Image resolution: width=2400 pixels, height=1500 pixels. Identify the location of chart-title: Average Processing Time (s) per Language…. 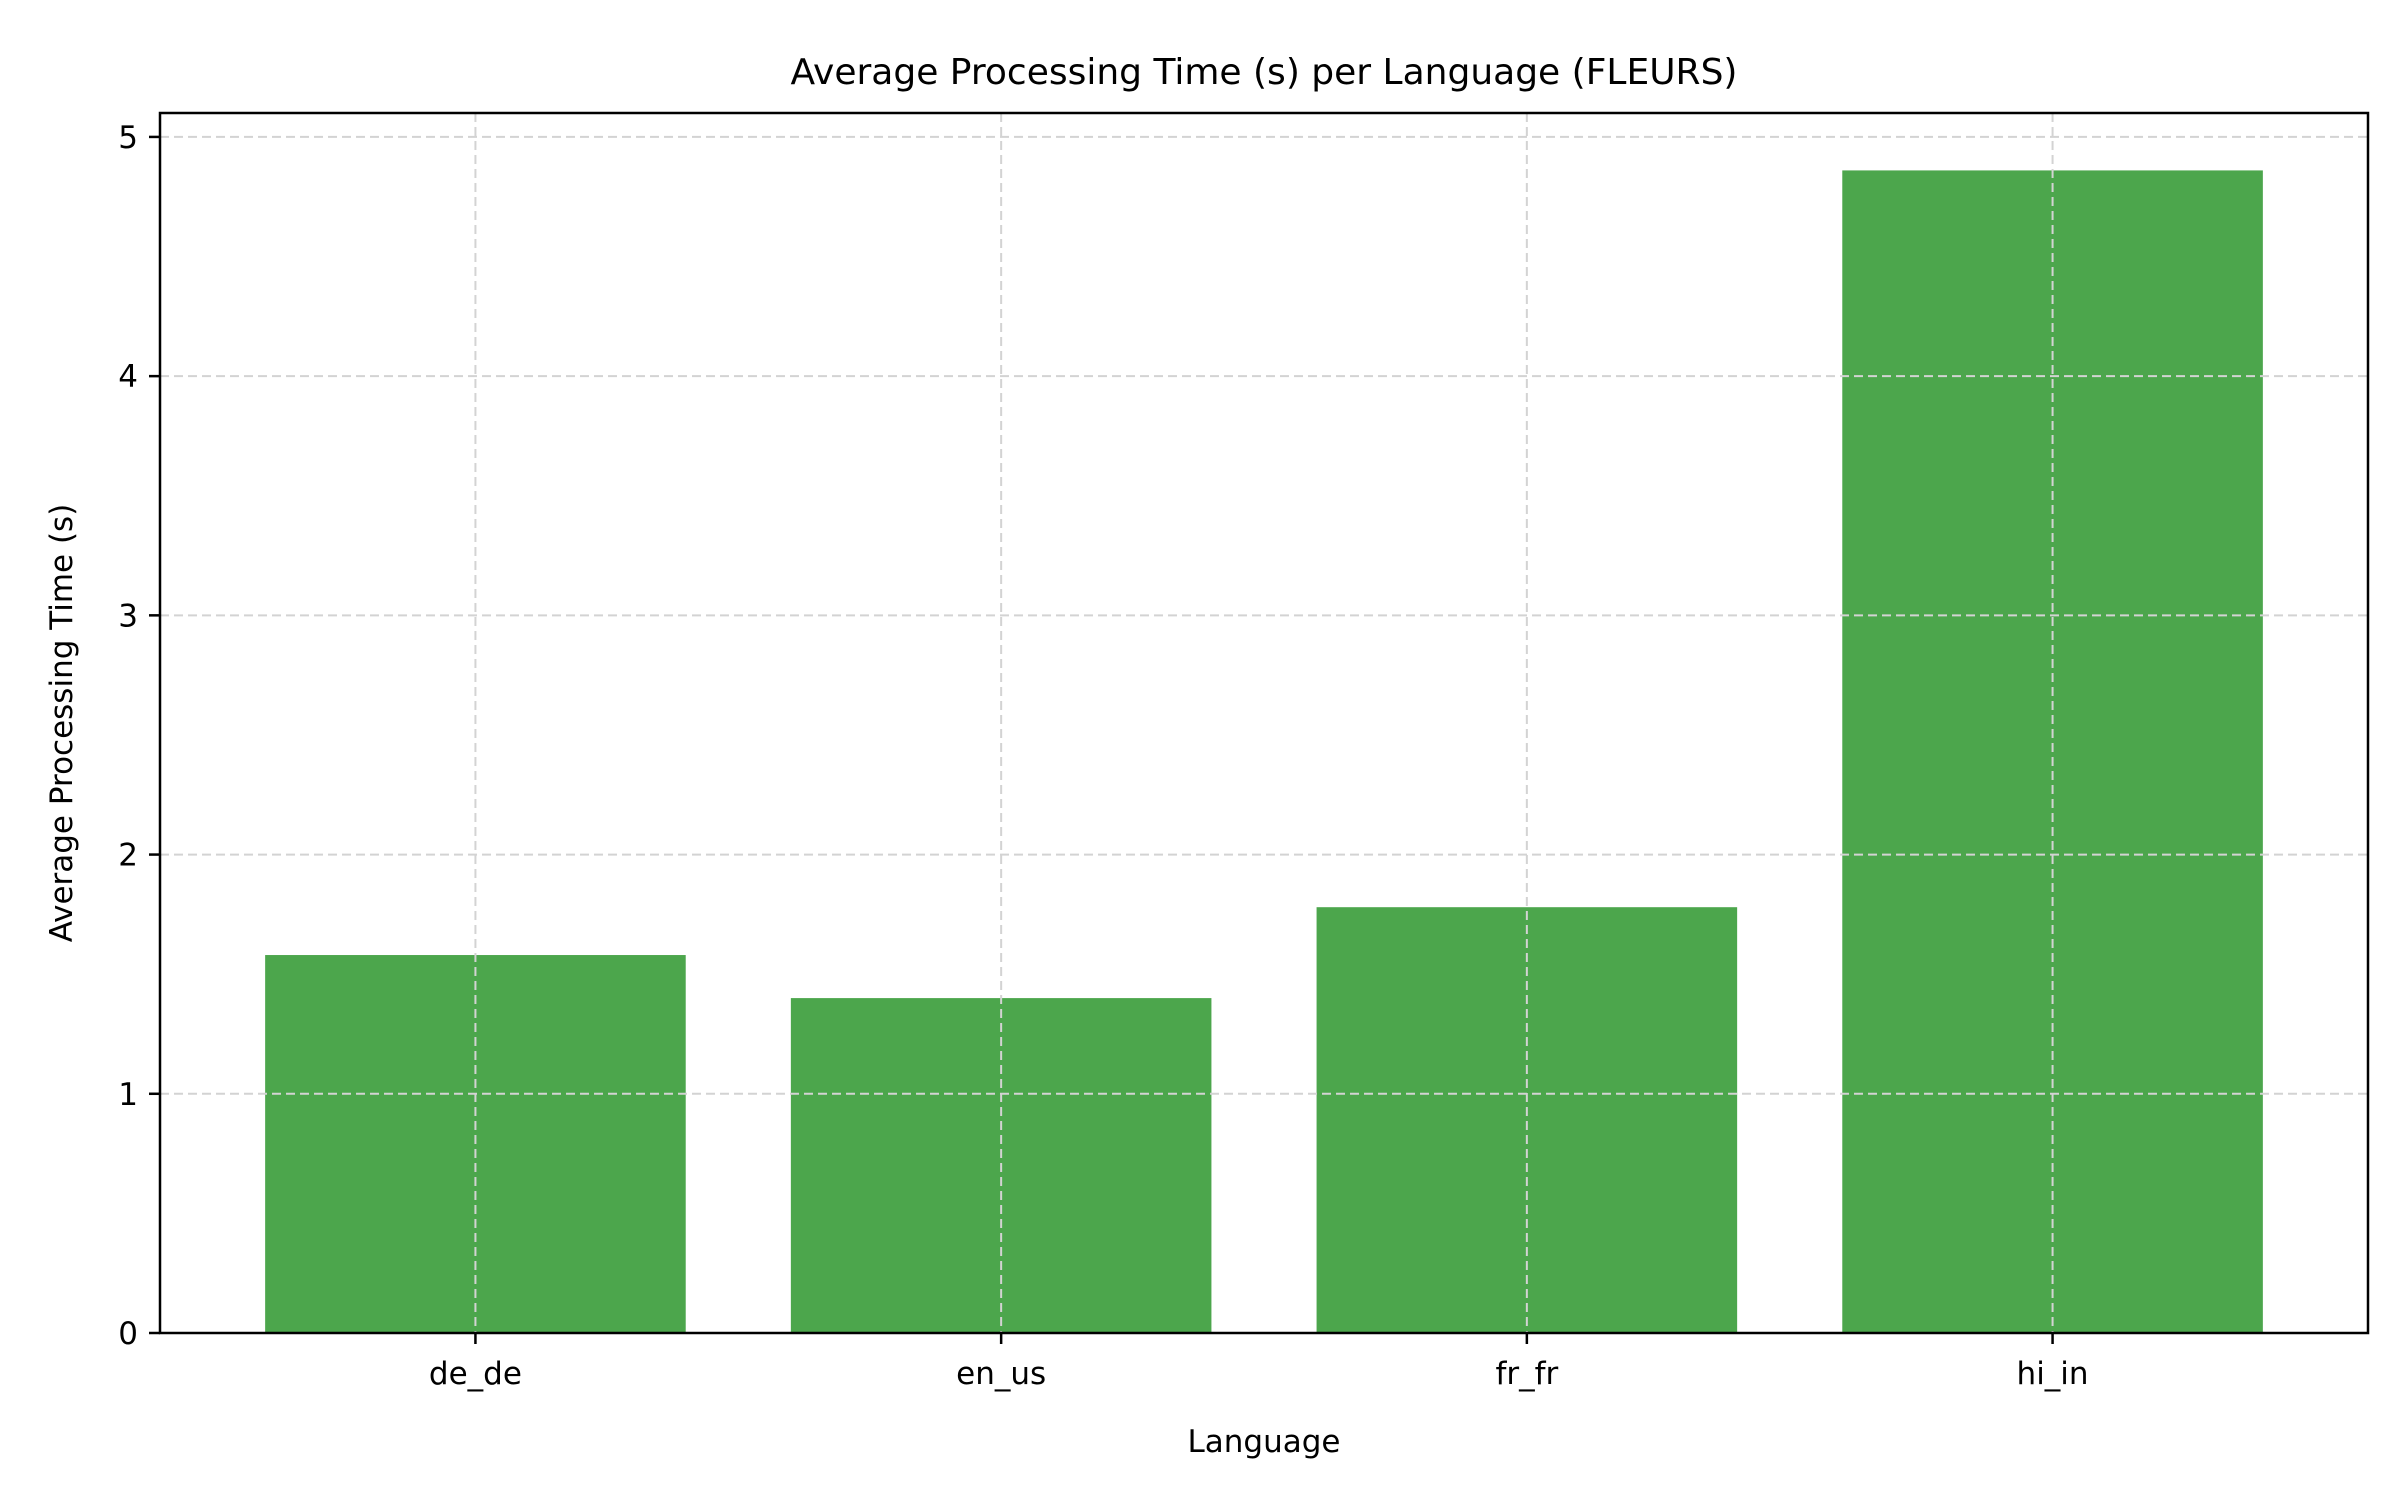
(1264, 72).